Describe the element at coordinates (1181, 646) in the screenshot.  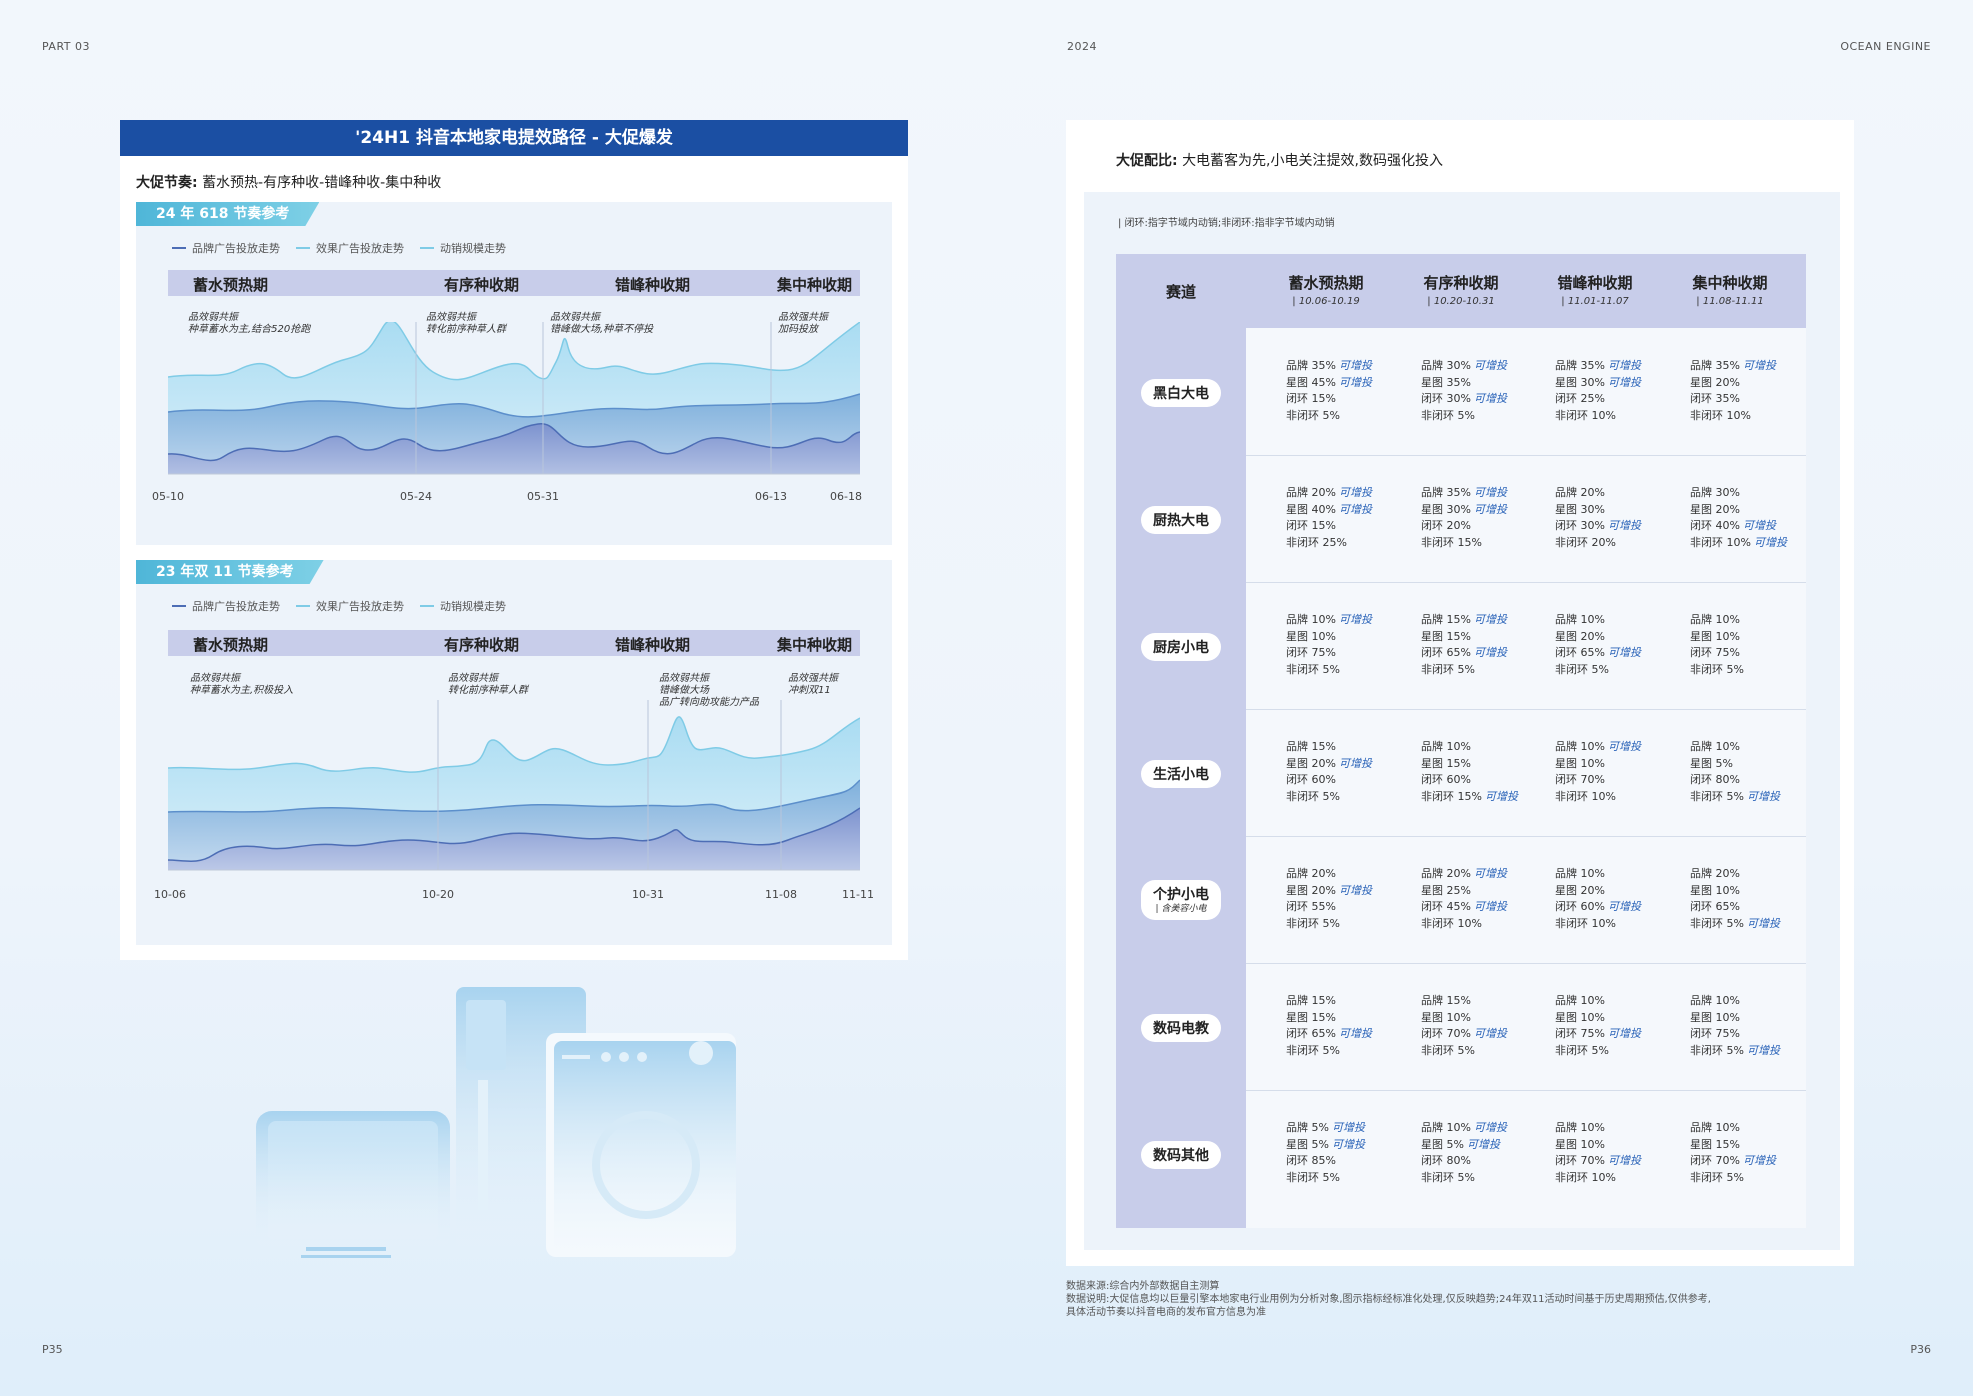
I see `track-label: 厨房小电` at that location.